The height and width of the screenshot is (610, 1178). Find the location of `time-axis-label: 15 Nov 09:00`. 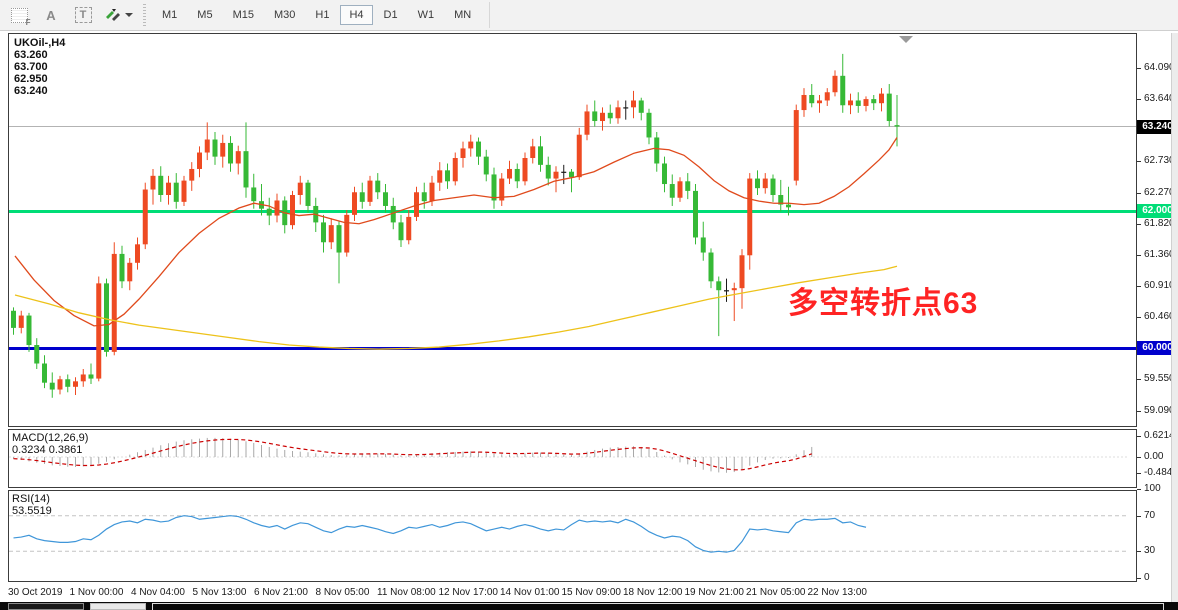

time-axis-label: 15 Nov 09:00 is located at coordinates (591, 592).